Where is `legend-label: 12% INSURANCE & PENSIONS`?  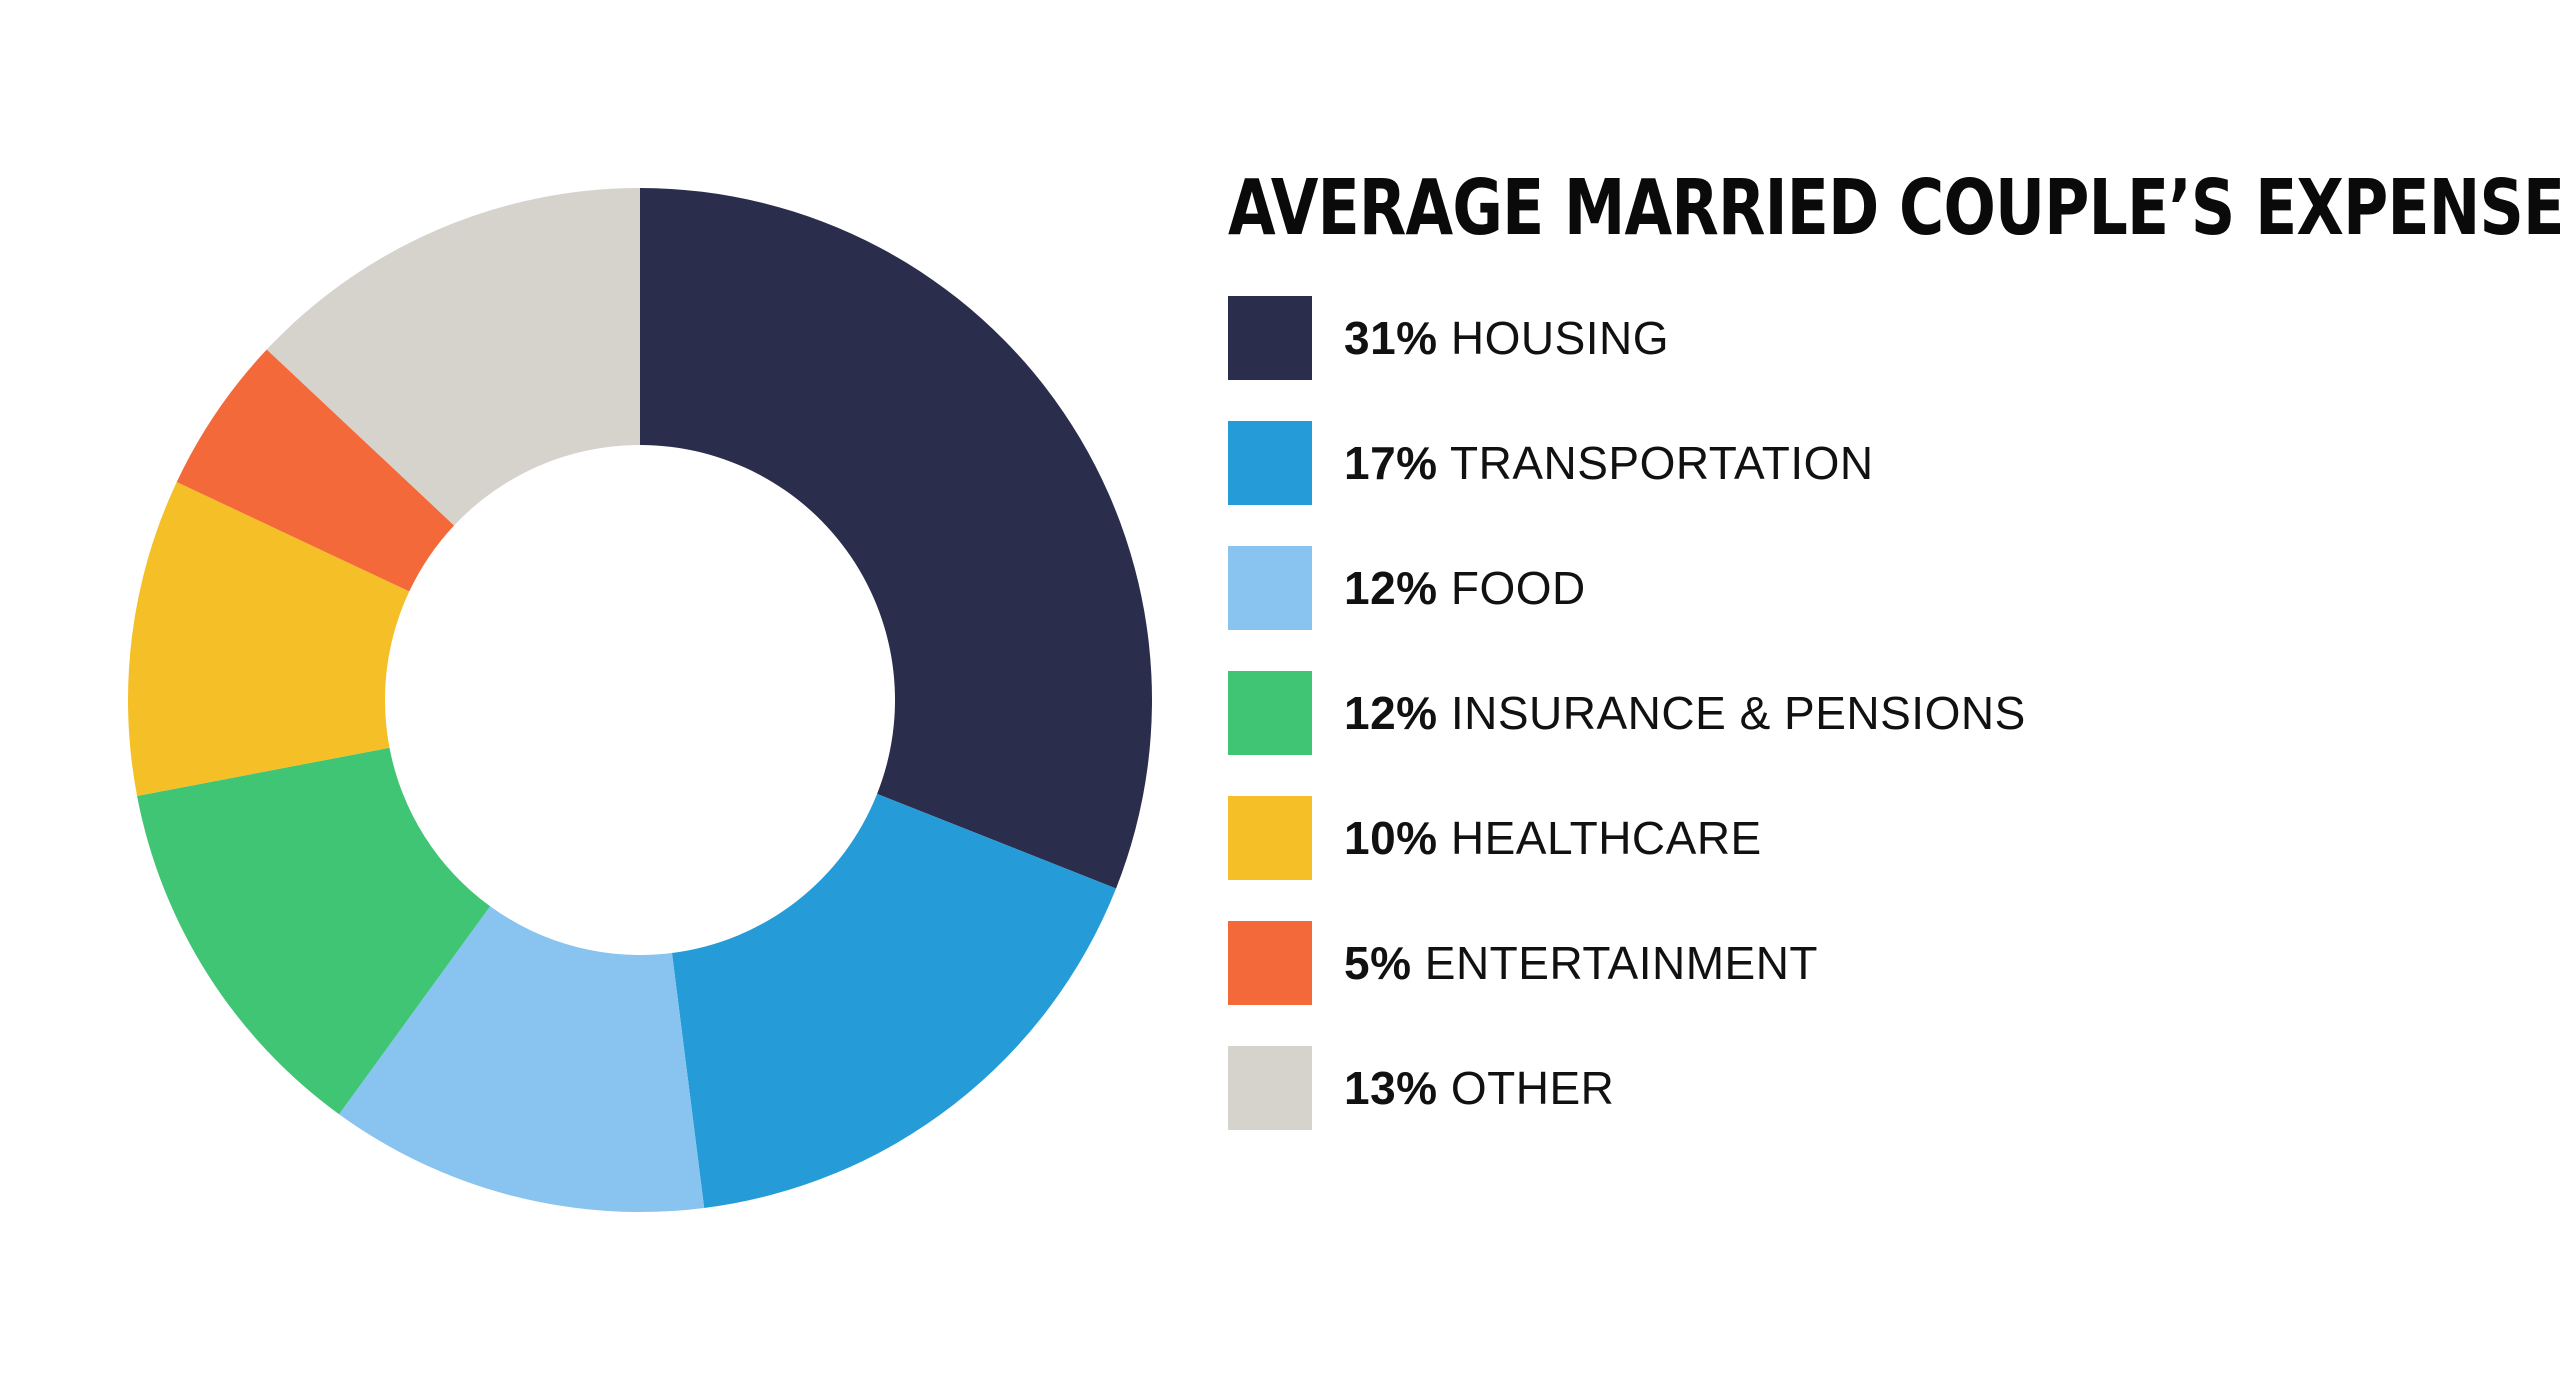
legend-label: 12% INSURANCE & PENSIONS is located at coordinates (1685, 713).